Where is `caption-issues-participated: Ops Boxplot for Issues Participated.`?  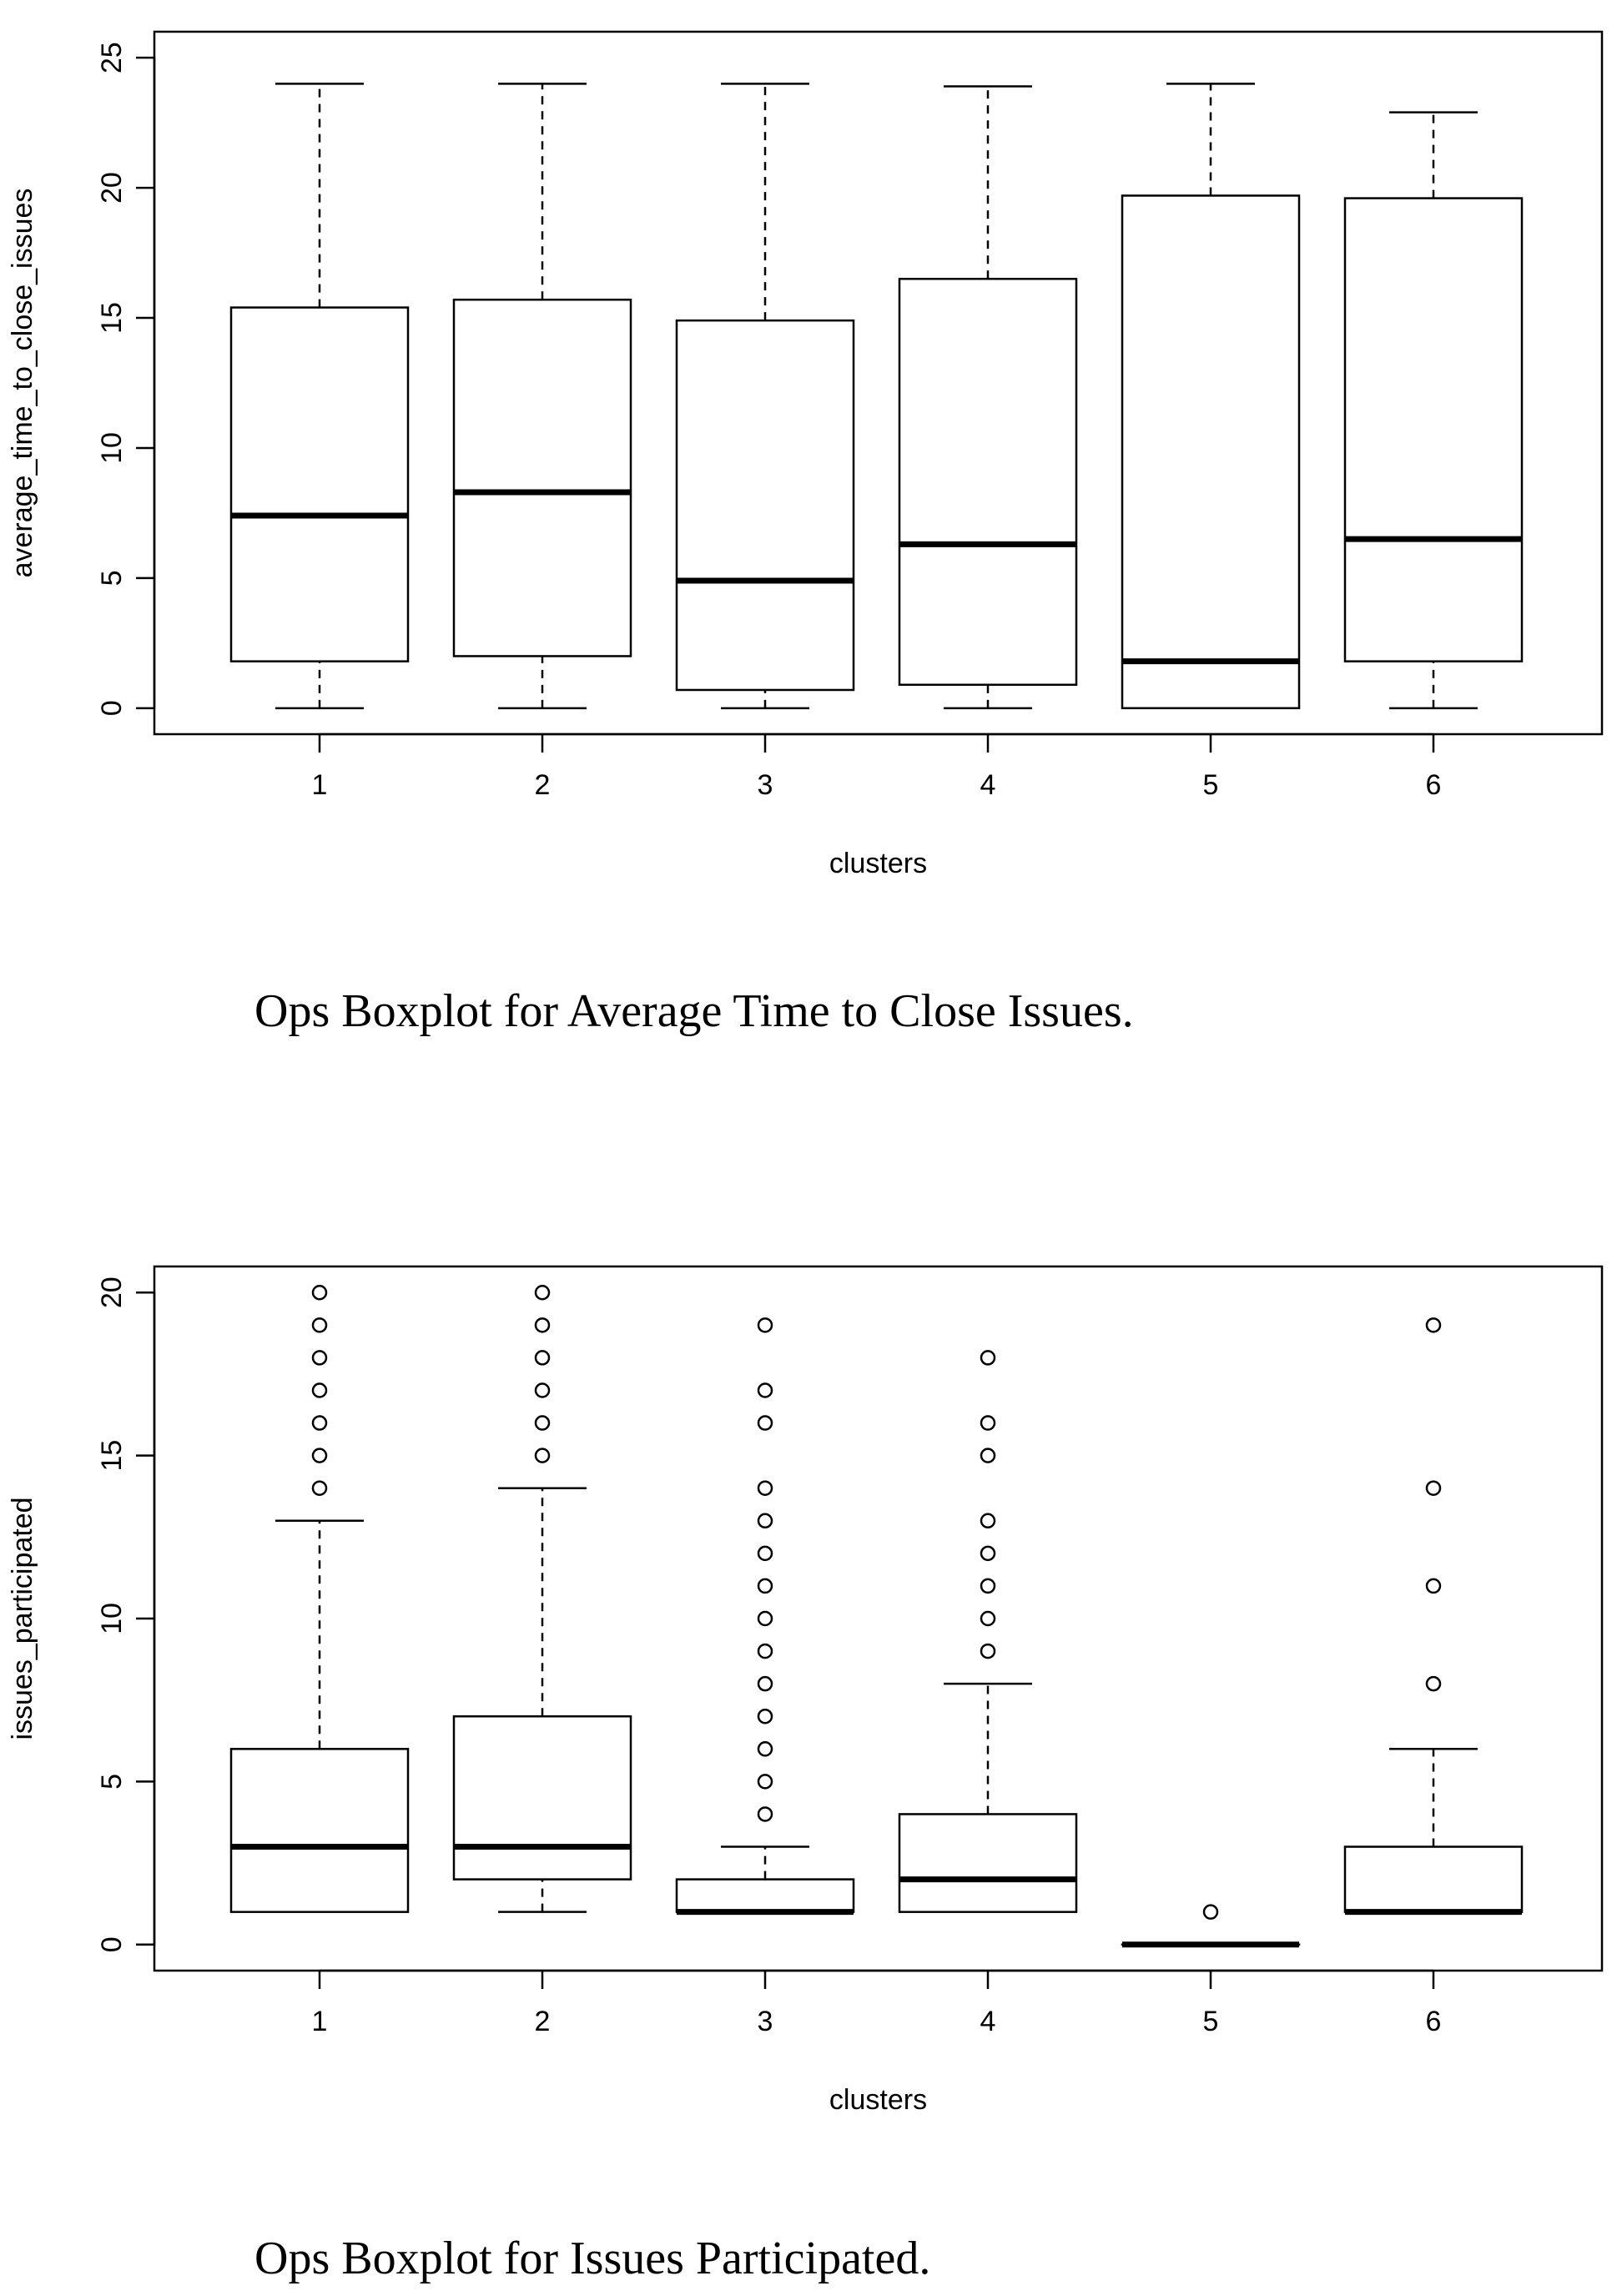
caption-issues-participated: Ops Boxplot for Issues Participated. is located at coordinates (592, 2258).